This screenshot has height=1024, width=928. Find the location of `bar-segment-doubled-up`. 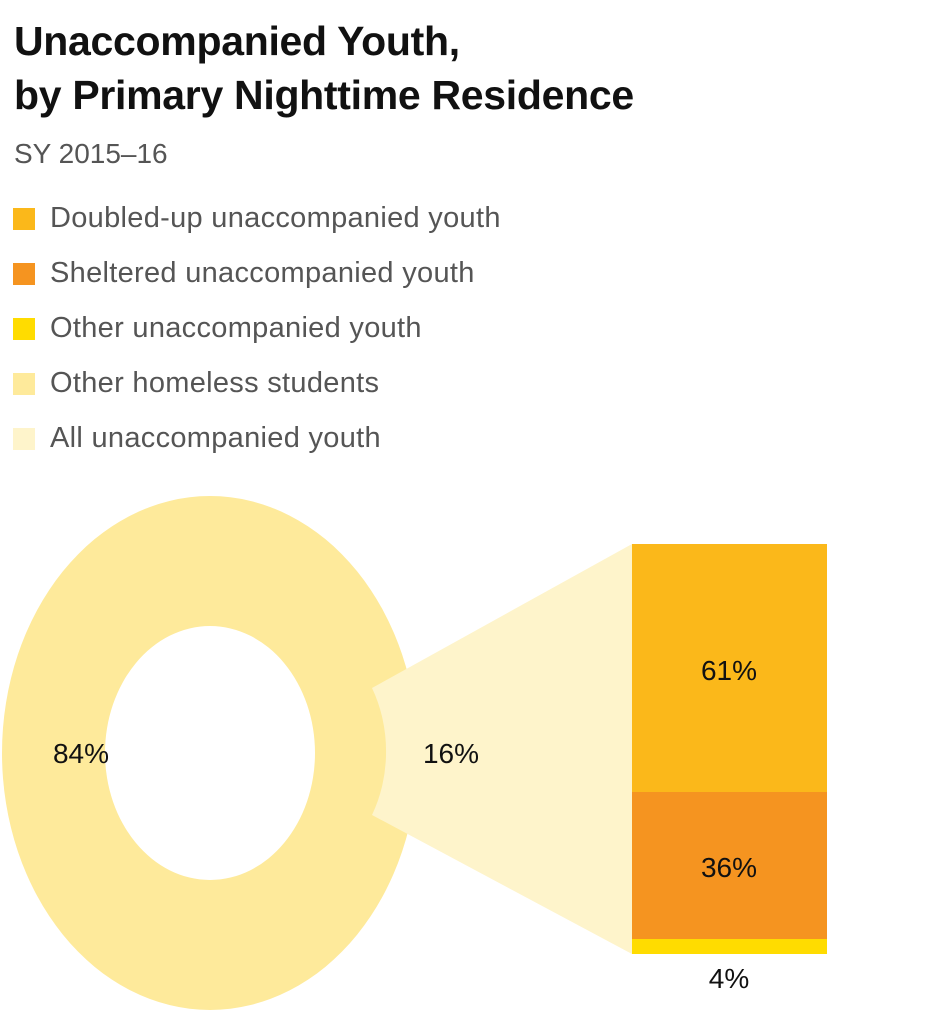

bar-segment-doubled-up is located at coordinates (729, 668).